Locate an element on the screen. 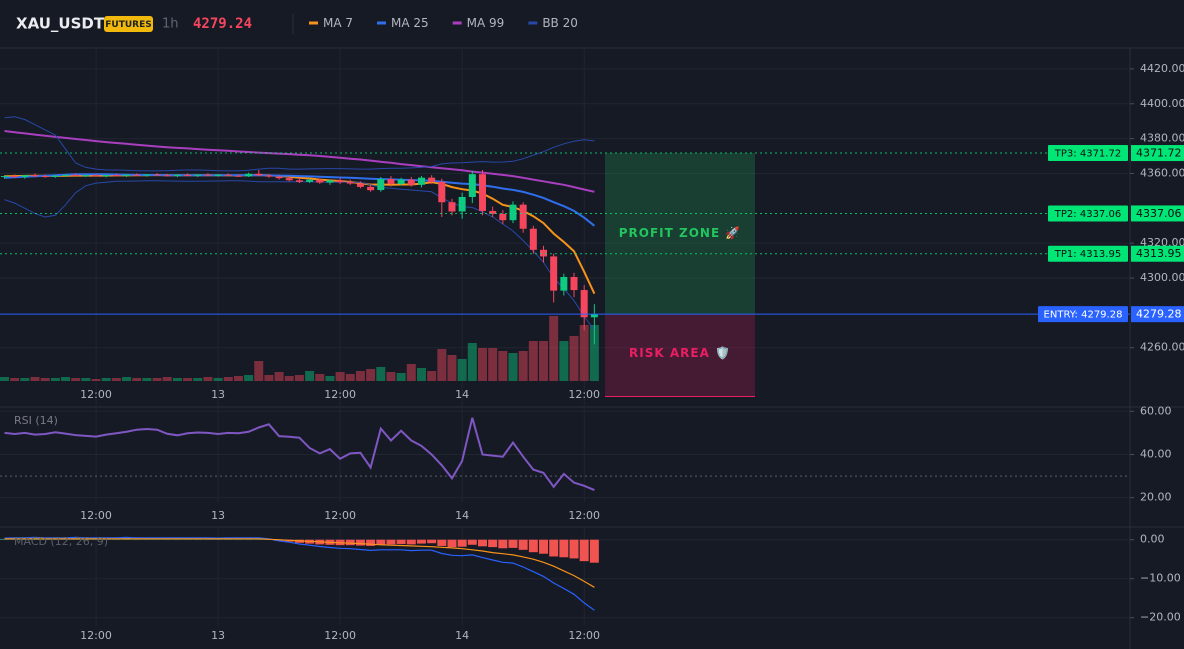 This screenshot has height=649, width=1184. y-tick-label: −10.00 is located at coordinates (1160, 578).